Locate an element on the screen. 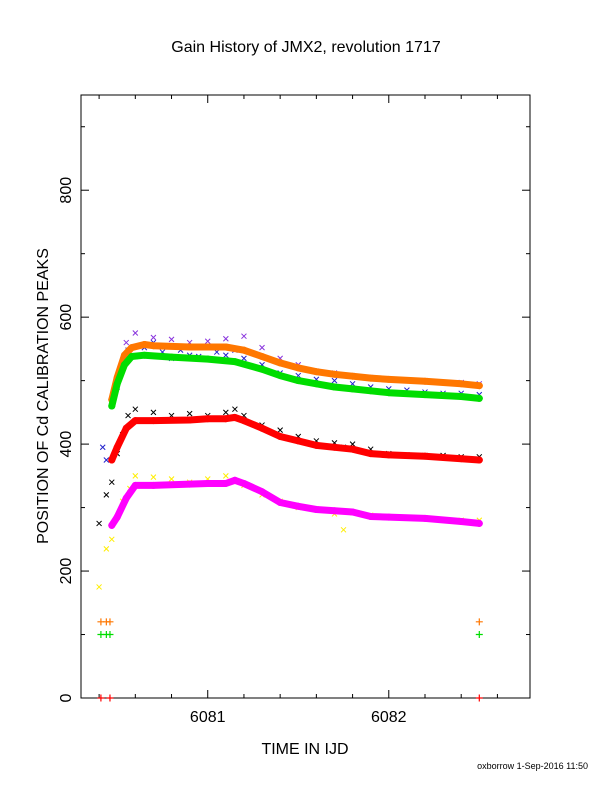 Image resolution: width=612 pixels, height=792 pixels. y-tick-label: 400 is located at coordinates (66, 444).